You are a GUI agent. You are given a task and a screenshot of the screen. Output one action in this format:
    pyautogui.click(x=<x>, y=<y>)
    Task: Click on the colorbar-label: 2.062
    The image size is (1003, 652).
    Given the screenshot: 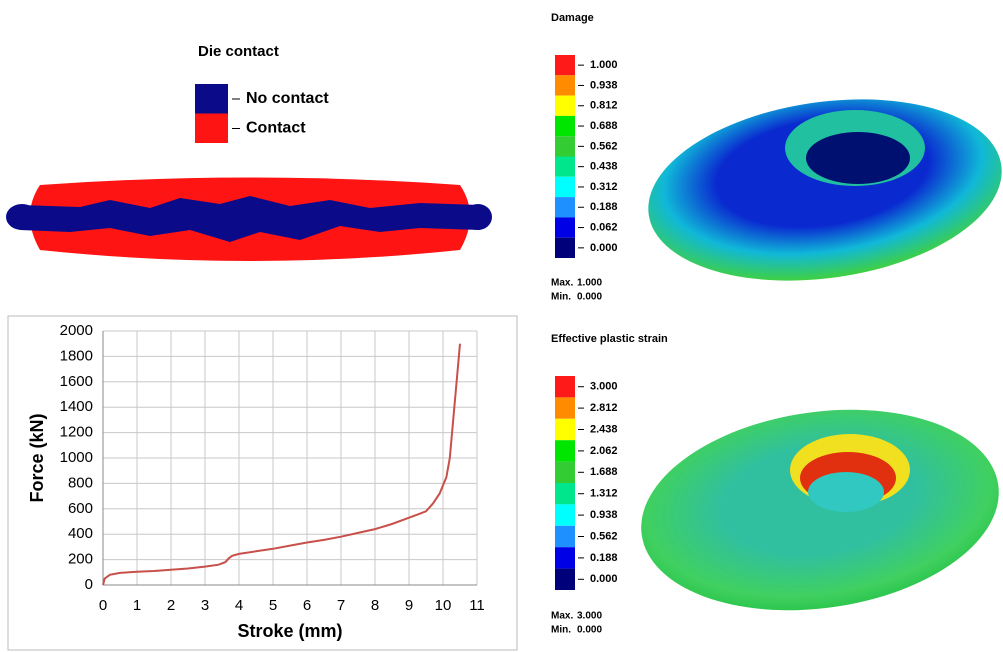 What is the action you would take?
    pyautogui.click(x=604, y=451)
    